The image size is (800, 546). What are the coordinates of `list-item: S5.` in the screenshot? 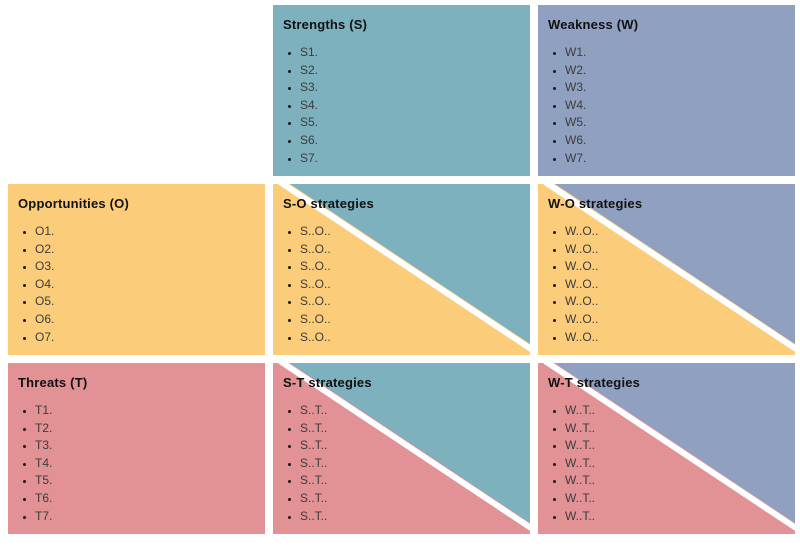 It's located at (410, 123).